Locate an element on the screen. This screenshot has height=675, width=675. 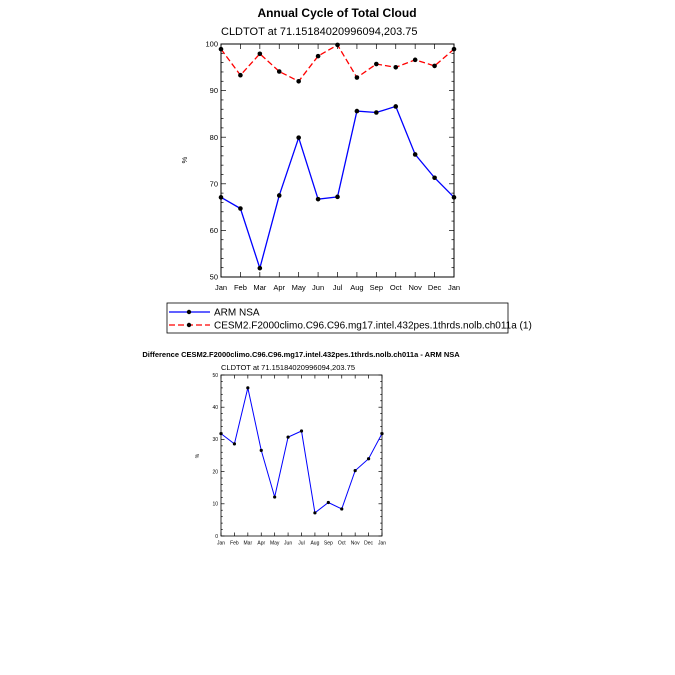
c1-ytick-label: 60 is located at coordinates (214, 230).